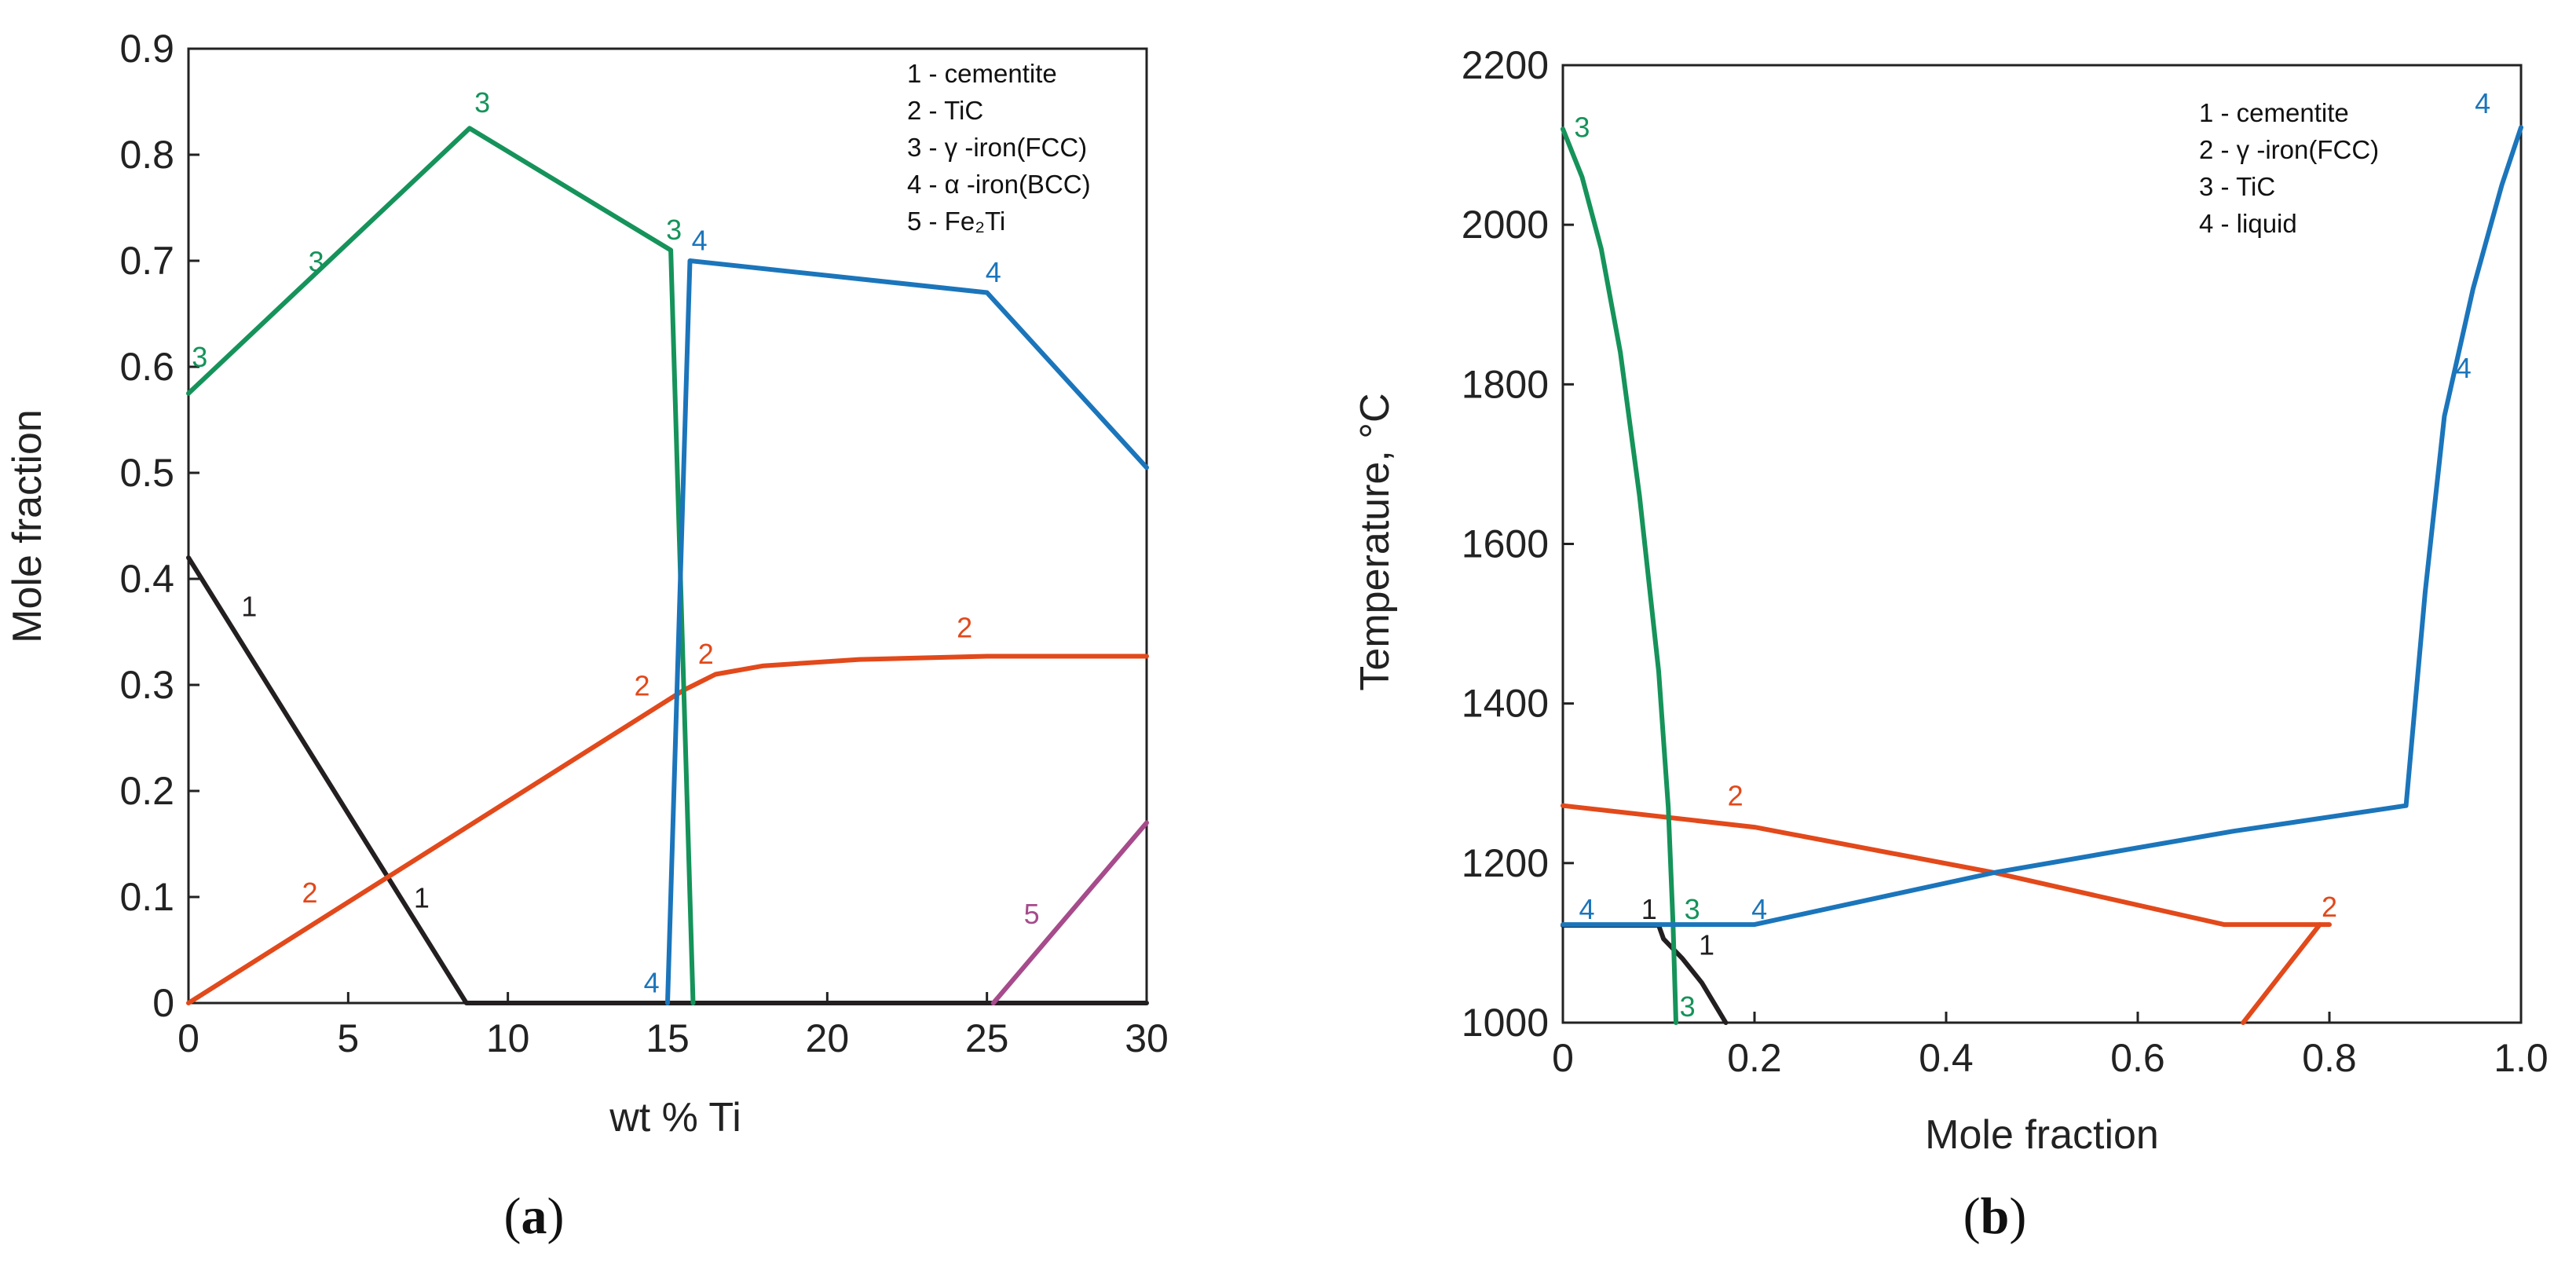  Describe the element at coordinates (2237, 186) in the screenshot. I see `legend-entry: 3 - TiC` at that location.